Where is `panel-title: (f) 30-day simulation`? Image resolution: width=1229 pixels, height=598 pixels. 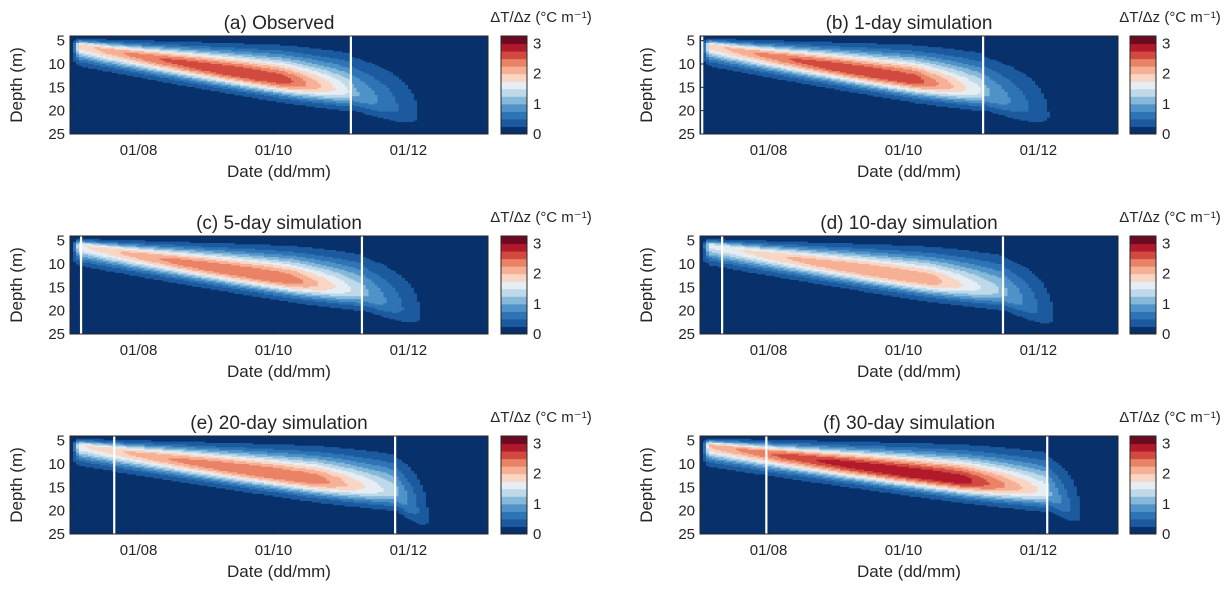
panel-title: (f) 30-day simulation is located at coordinates (909, 423).